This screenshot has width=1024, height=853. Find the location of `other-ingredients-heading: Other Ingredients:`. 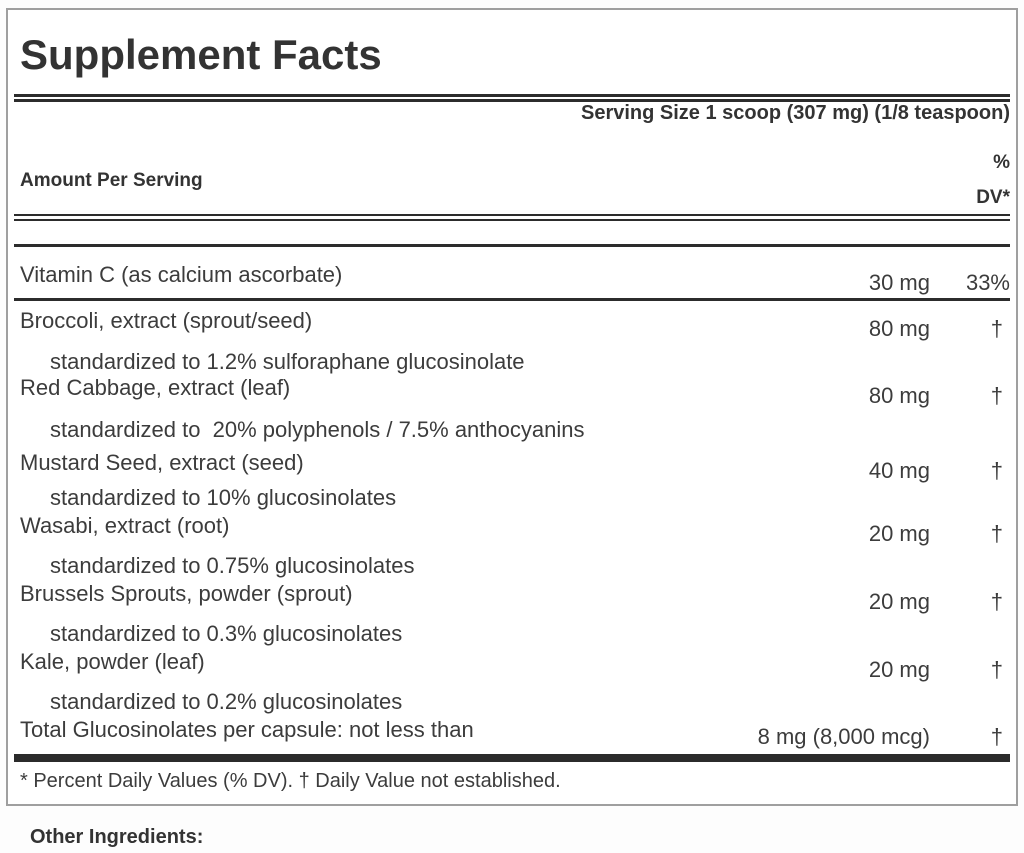

other-ingredients-heading: Other Ingredients: is located at coordinates (117, 837).